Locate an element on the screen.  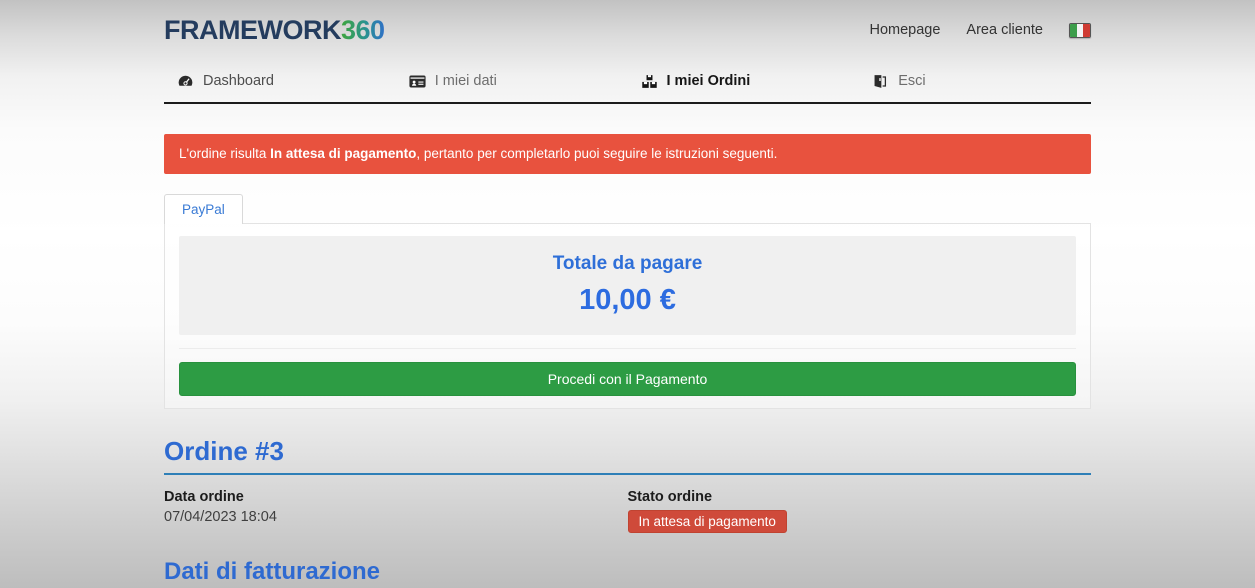
tab-paypal: PayPal is located at coordinates (203, 208).